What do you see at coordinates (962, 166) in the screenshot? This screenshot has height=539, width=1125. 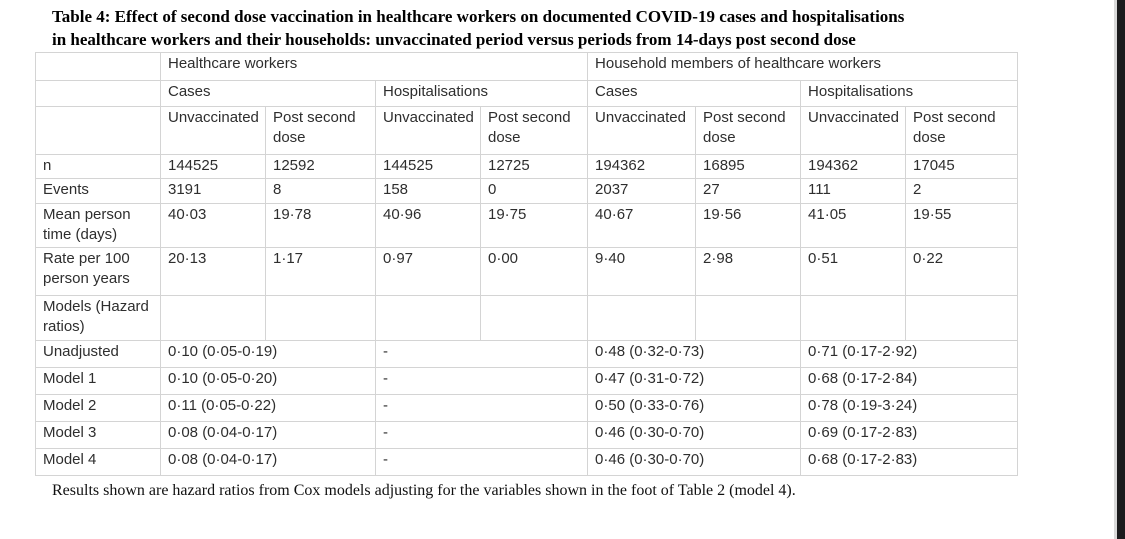 I see `cell-value: 17045` at bounding box center [962, 166].